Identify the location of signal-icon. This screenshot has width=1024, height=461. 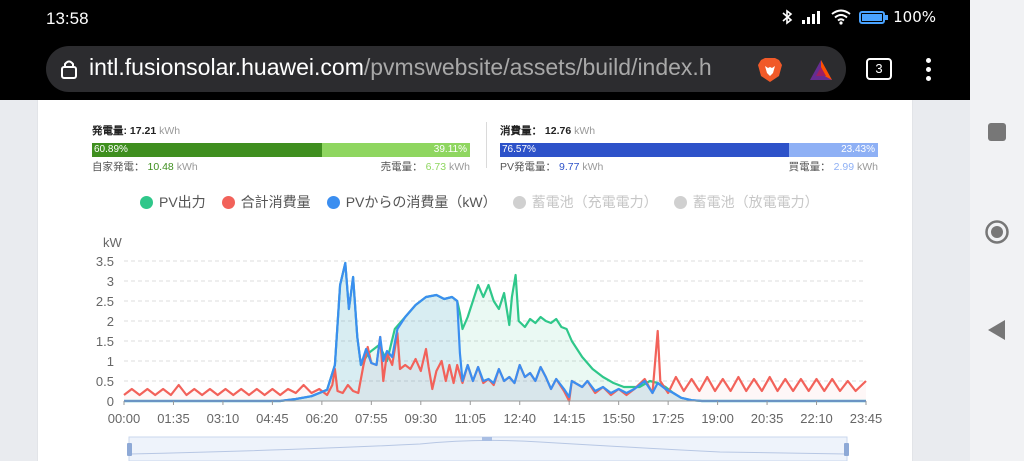
(811, 17).